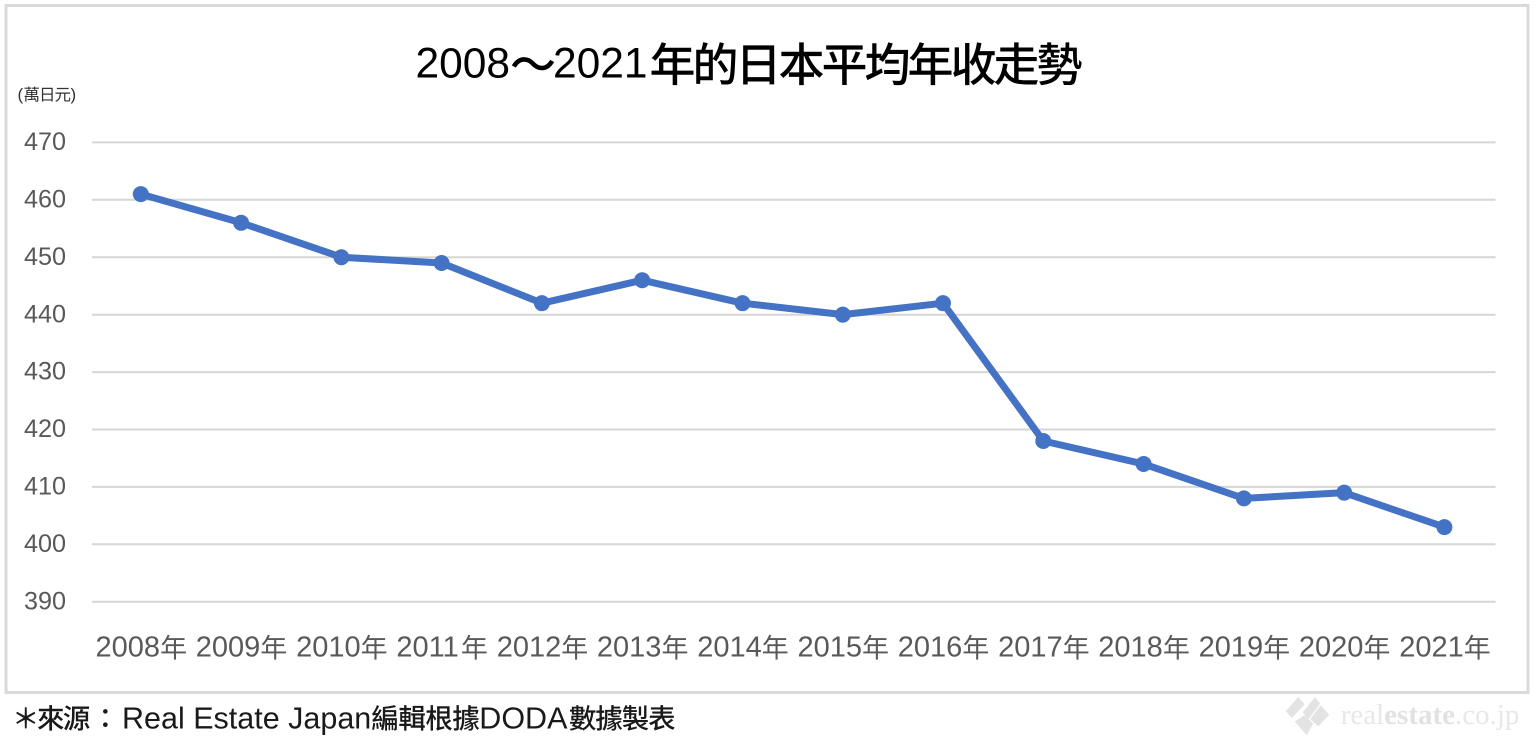 The image size is (1536, 742). I want to click on svg-text: Real Estate Japan, so click(246, 718).